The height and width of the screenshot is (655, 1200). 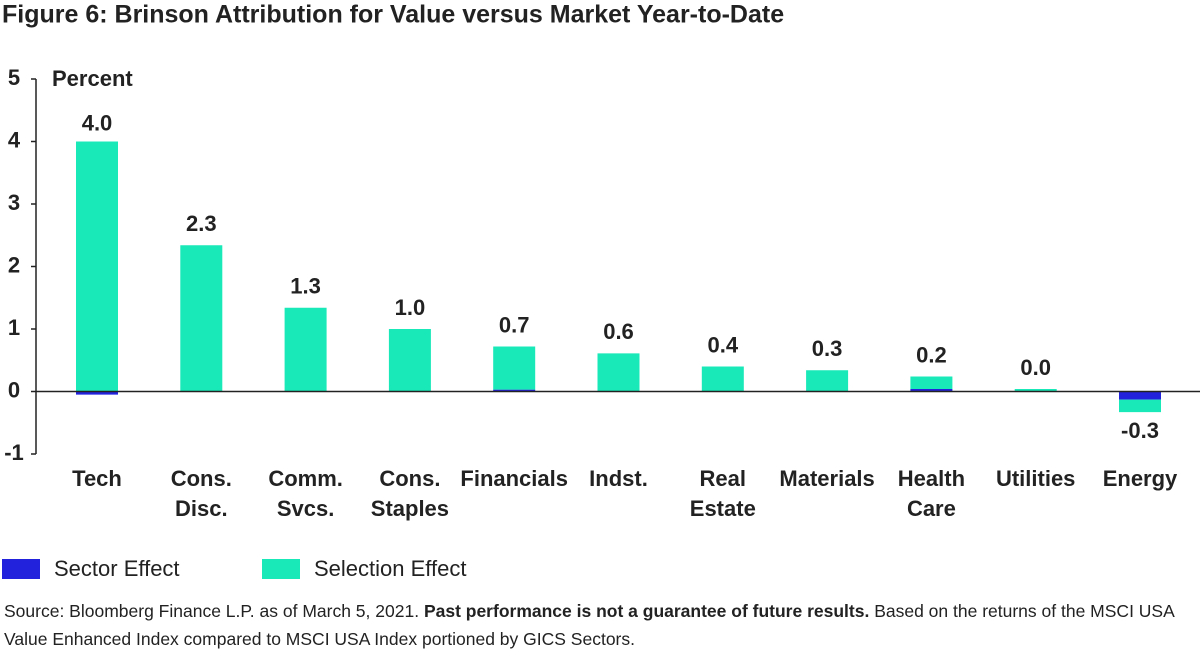 I want to click on y-tick-label: 2, so click(x=14, y=264).